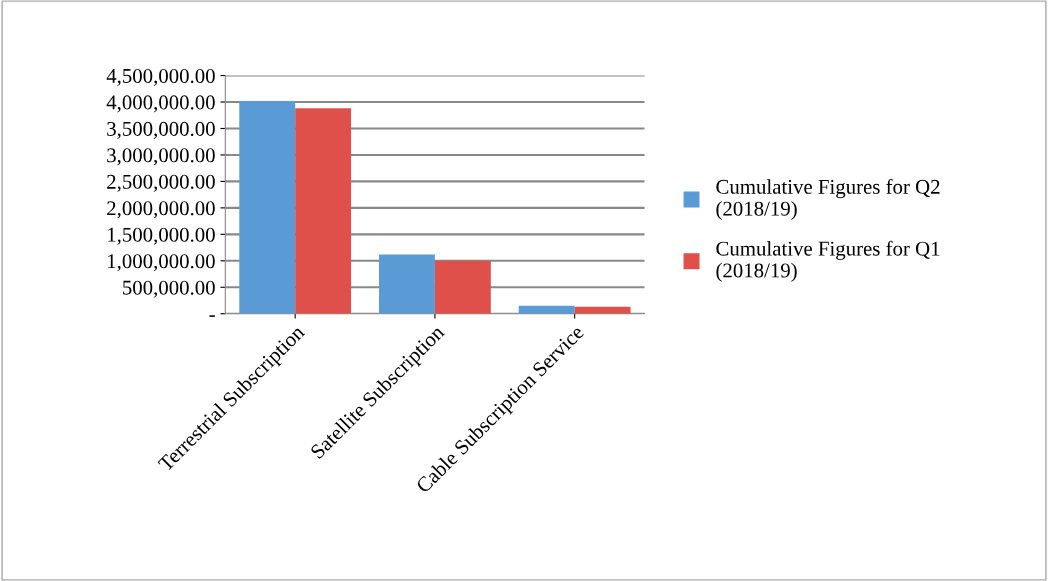  Describe the element at coordinates (161, 183) in the screenshot. I see `y-tick-label: 2,500,000.00` at that location.